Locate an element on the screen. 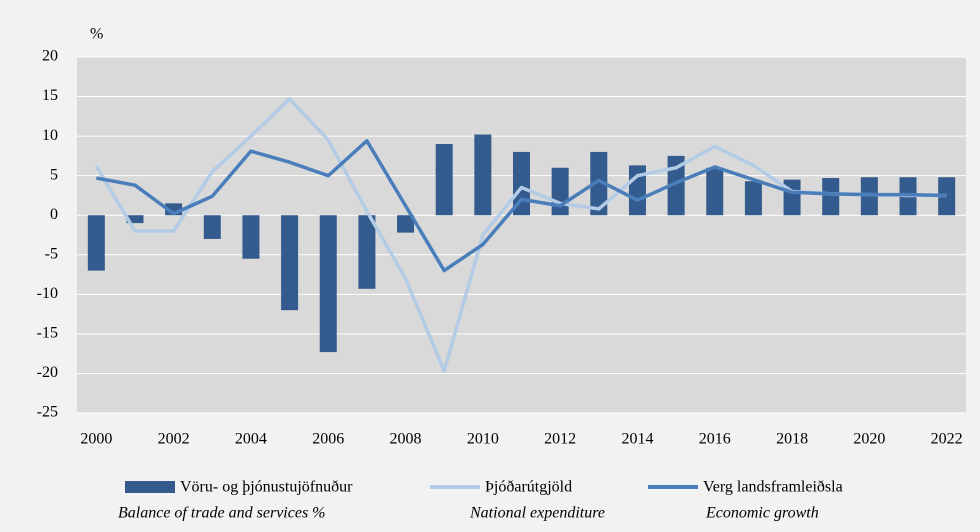  x-tick-label: 2006 is located at coordinates (328, 439).